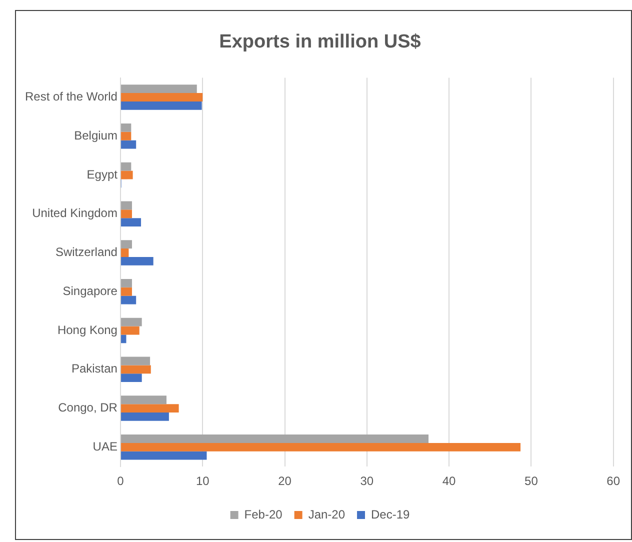 The width and height of the screenshot is (632, 542). What do you see at coordinates (449, 481) in the screenshot?
I see `x-tick-label: 40` at bounding box center [449, 481].